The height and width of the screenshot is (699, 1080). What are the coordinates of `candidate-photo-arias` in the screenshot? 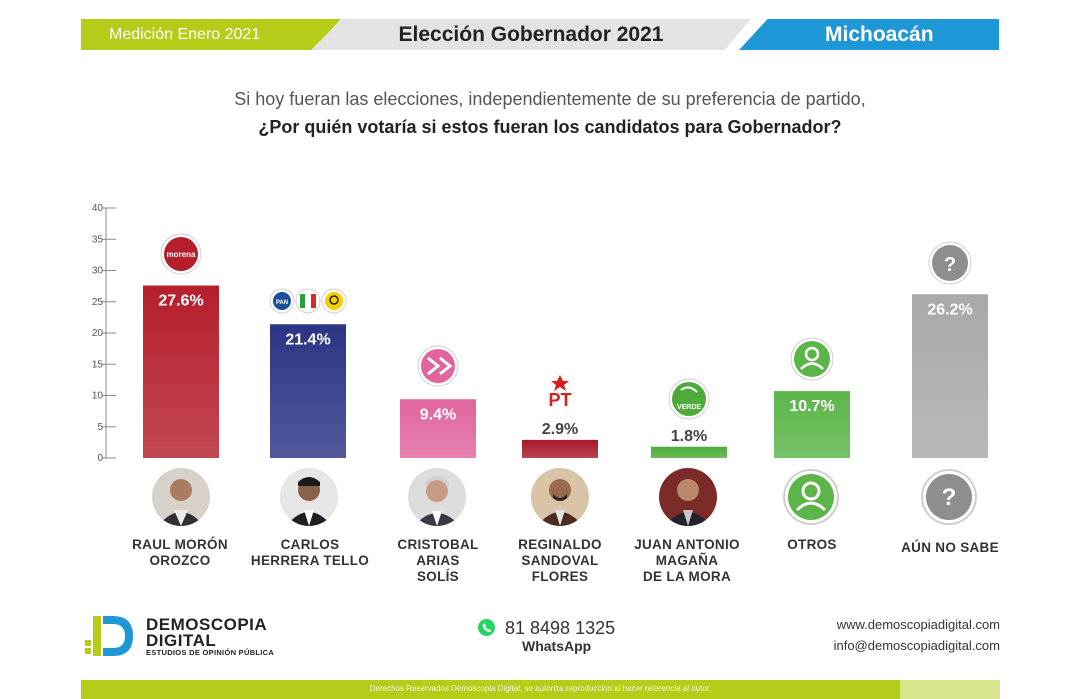 It's located at (437, 497).